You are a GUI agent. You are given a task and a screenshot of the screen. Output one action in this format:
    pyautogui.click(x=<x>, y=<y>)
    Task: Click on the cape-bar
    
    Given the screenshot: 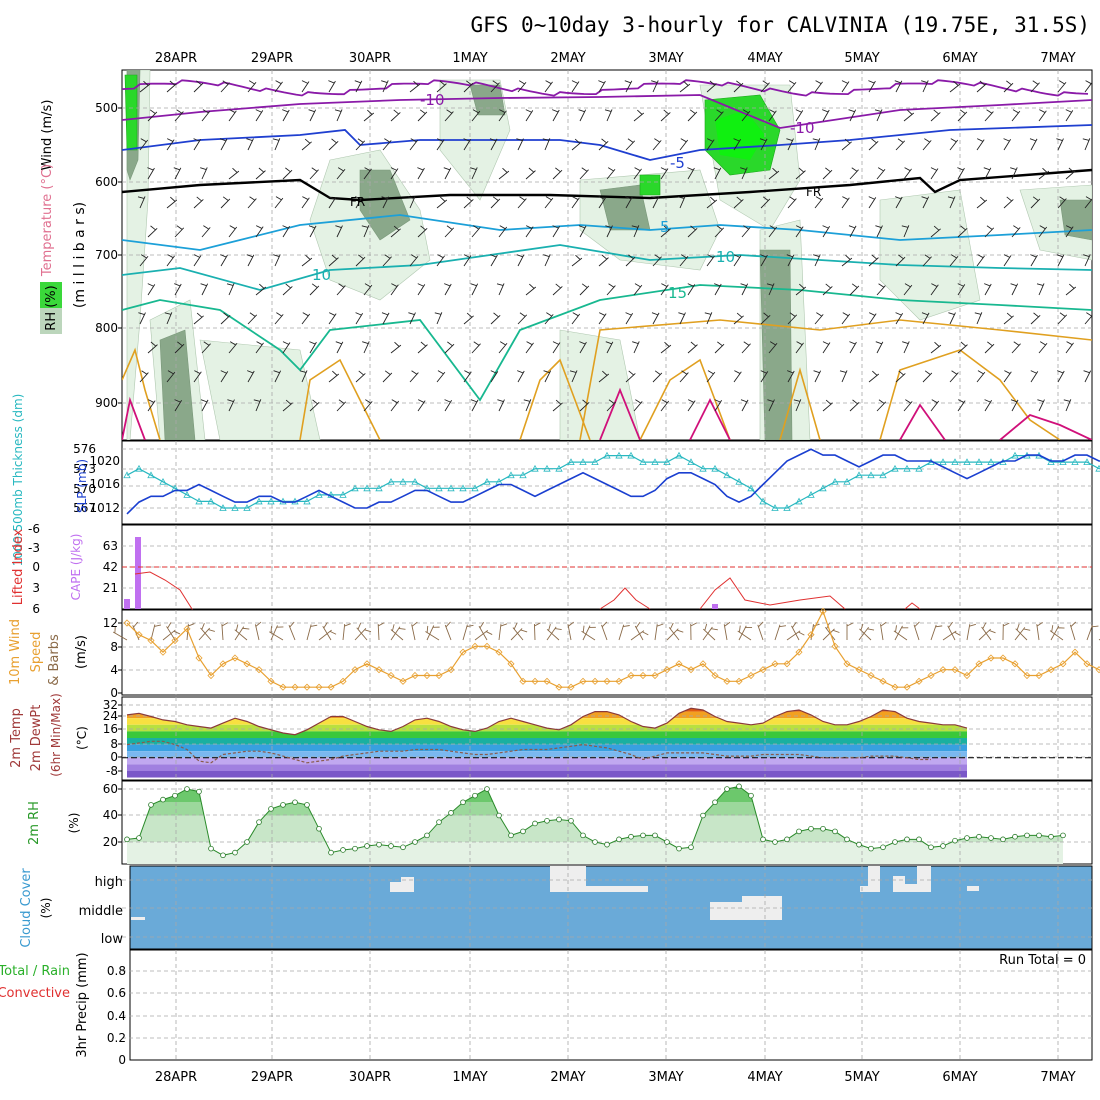 What is the action you would take?
    pyautogui.click(x=138, y=573)
    